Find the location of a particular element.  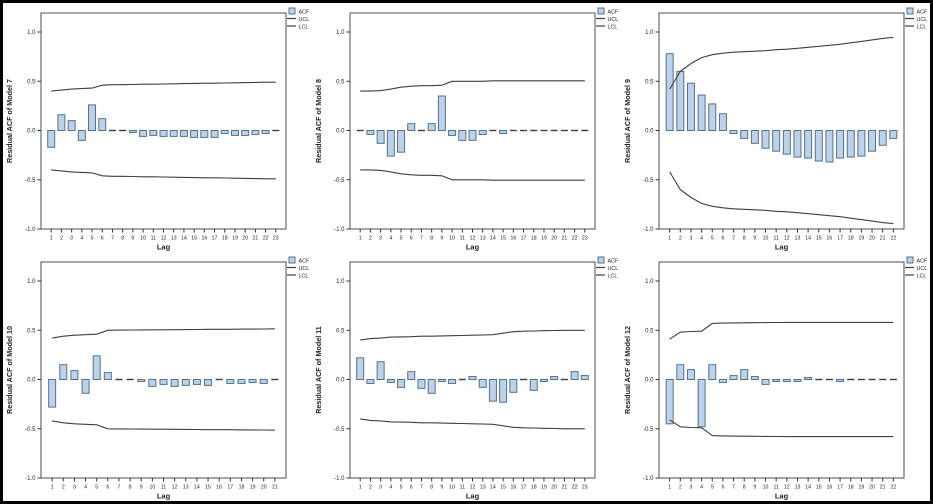

x-tick-label: 4 is located at coordinates (390, 488).